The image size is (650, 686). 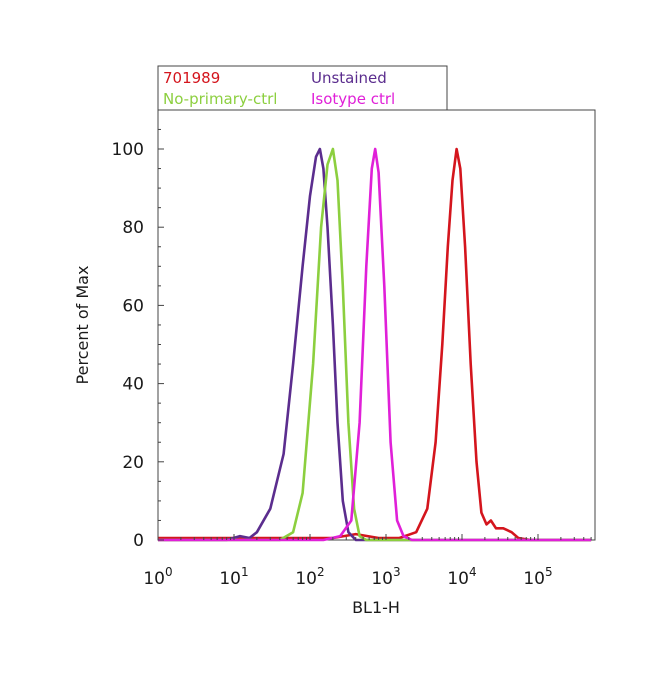 What do you see at coordinates (367, 561) in the screenshot?
I see `x-axis: 10⁰ 10¹ 10² 10³ 10⁴ 10⁵` at bounding box center [367, 561].